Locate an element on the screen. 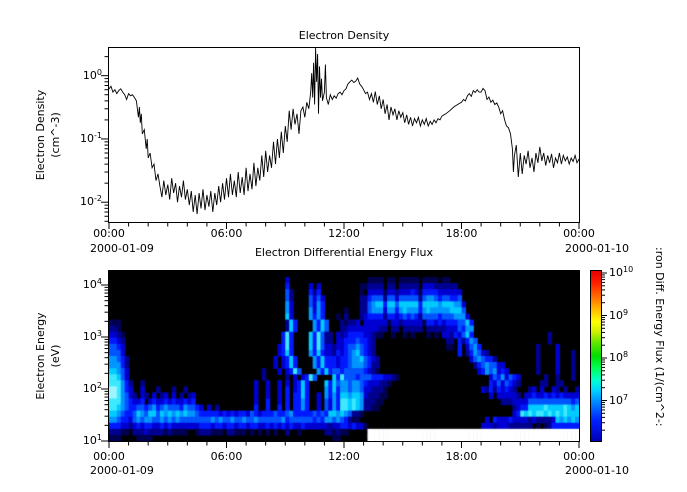 Image resolution: width=687 pixels, height=492 pixels. date-label-bottom-right: 2000-01-10 is located at coordinates (597, 470).